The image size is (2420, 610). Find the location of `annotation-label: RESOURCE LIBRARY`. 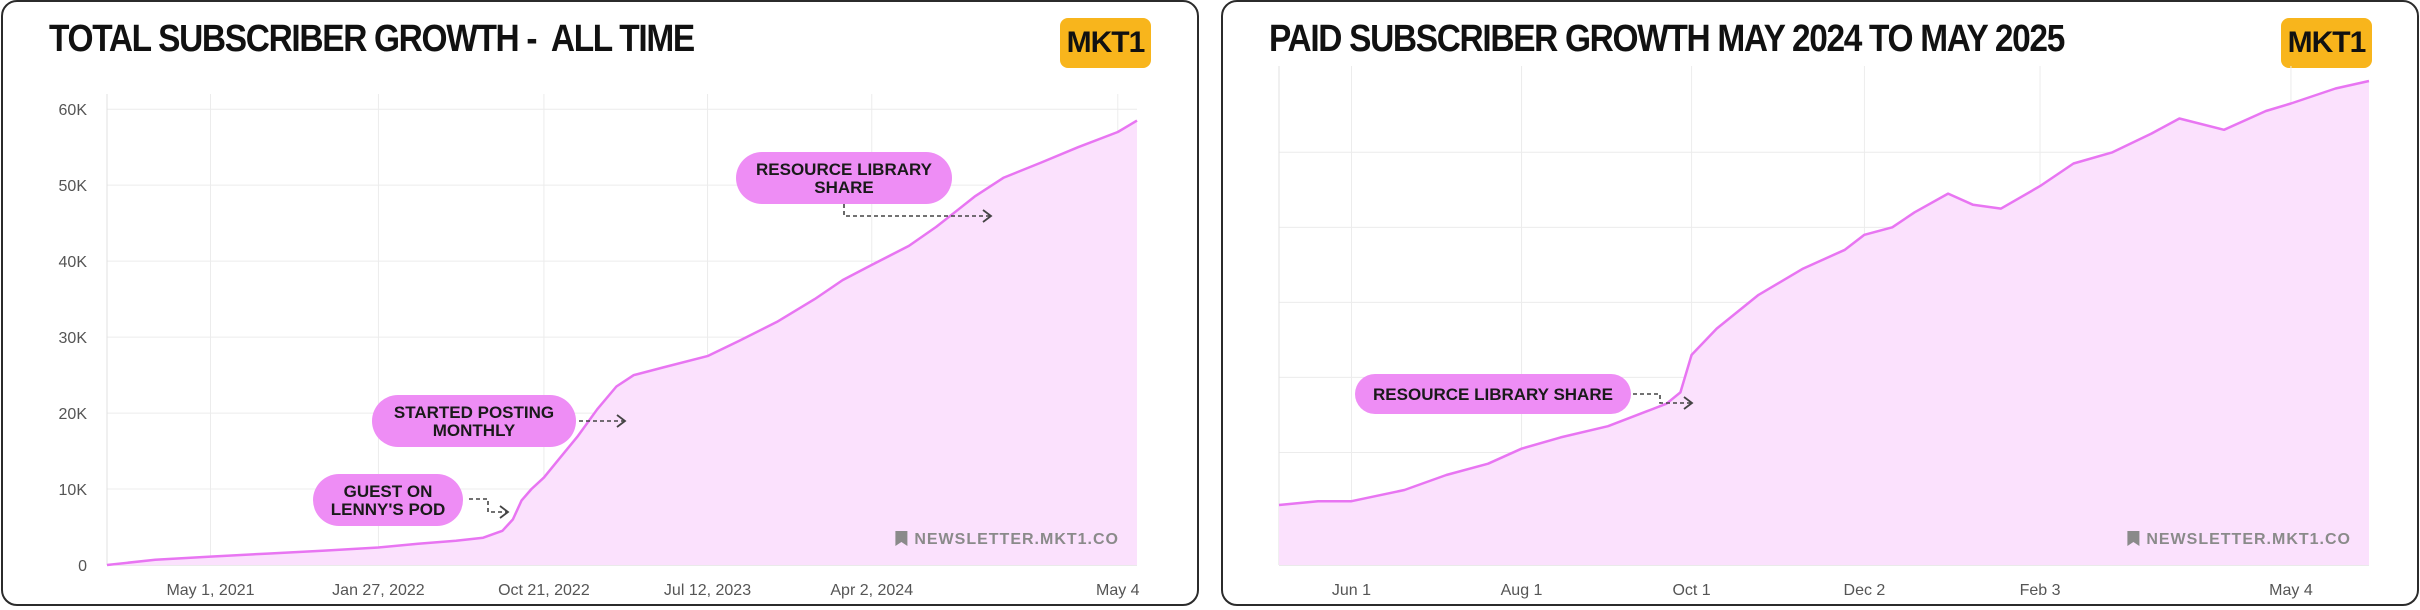

annotation-label: RESOURCE LIBRARY is located at coordinates (844, 169).